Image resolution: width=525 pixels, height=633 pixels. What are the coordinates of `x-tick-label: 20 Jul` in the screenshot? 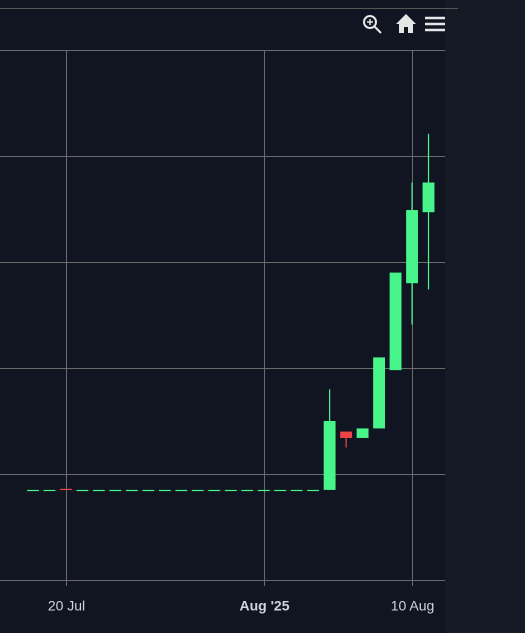 It's located at (66, 606).